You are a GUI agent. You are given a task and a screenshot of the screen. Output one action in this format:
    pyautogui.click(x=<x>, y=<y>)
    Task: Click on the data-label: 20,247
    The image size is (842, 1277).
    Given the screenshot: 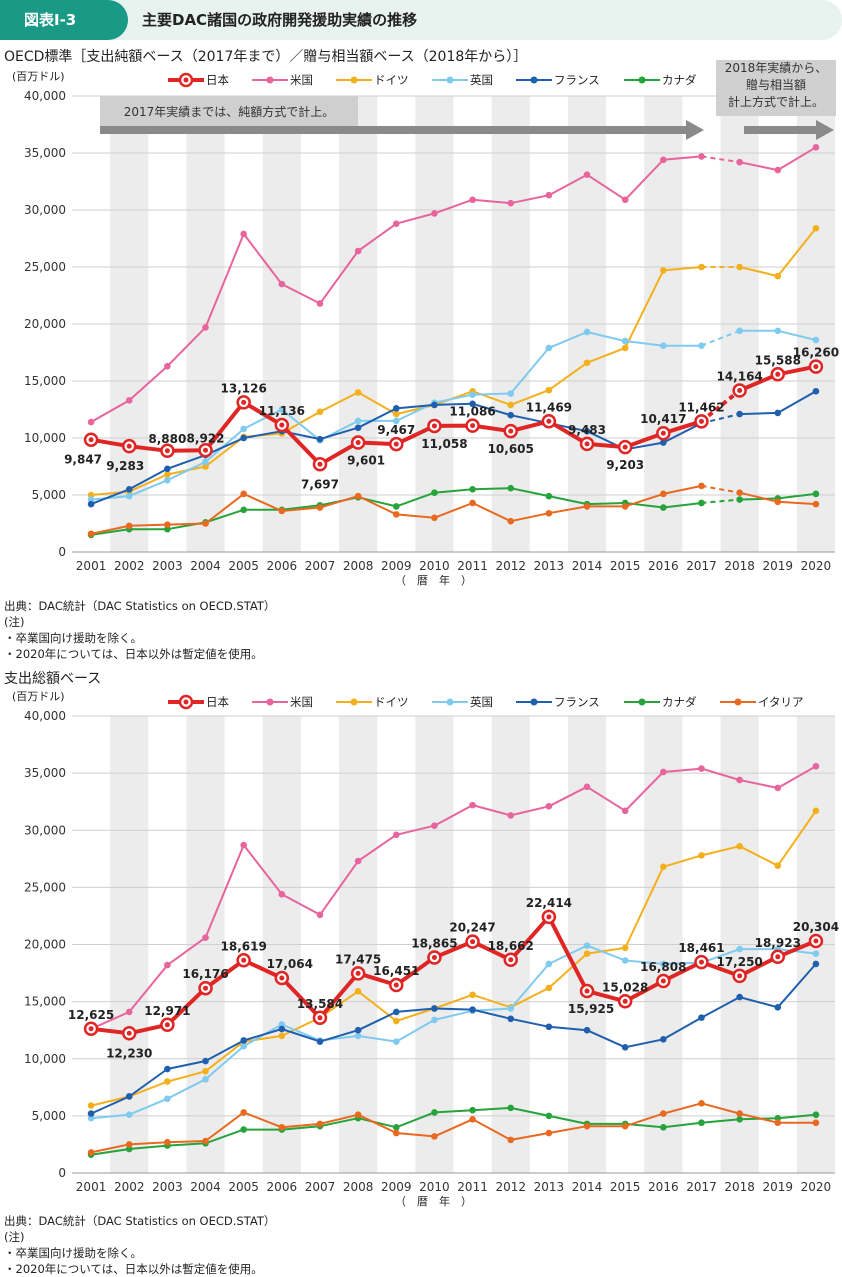 What is the action you would take?
    pyautogui.click(x=472, y=928)
    